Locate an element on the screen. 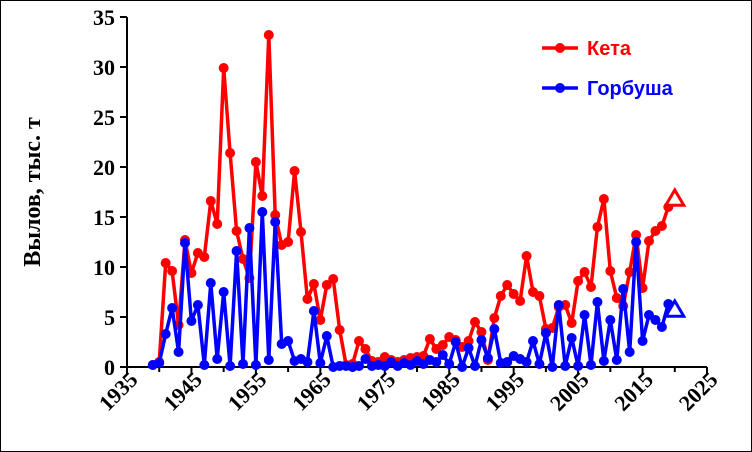  legend-label: Кета is located at coordinates (609, 49).